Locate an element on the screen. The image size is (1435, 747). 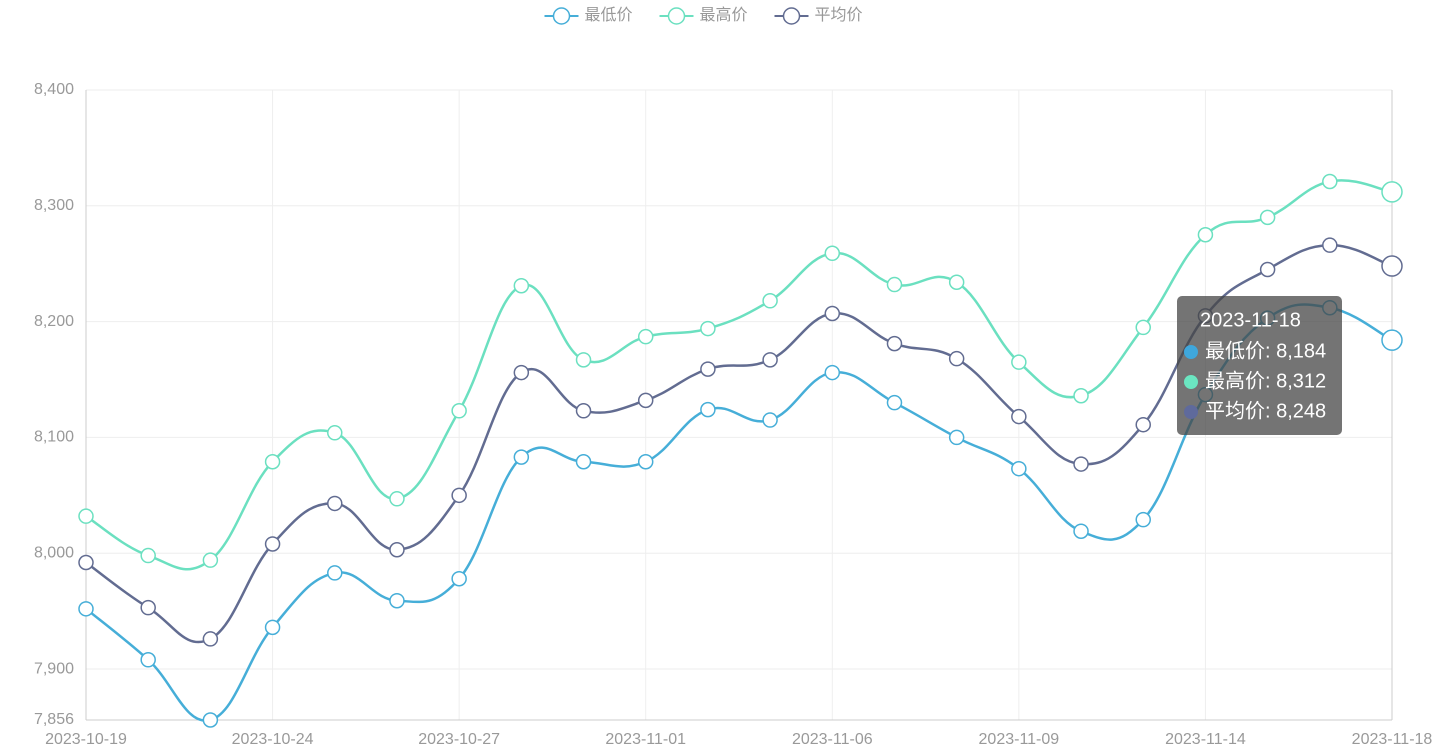
x-tick-label: 2023-11-01 is located at coordinates (645, 739).